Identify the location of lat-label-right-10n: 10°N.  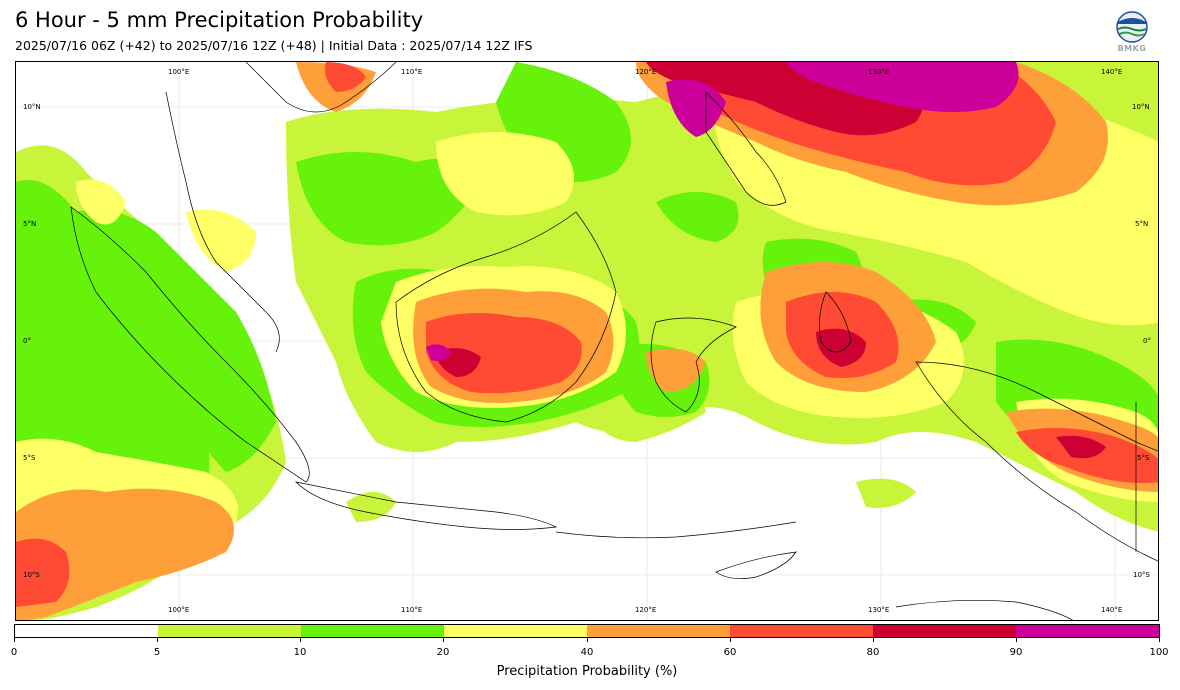
(1141, 107).